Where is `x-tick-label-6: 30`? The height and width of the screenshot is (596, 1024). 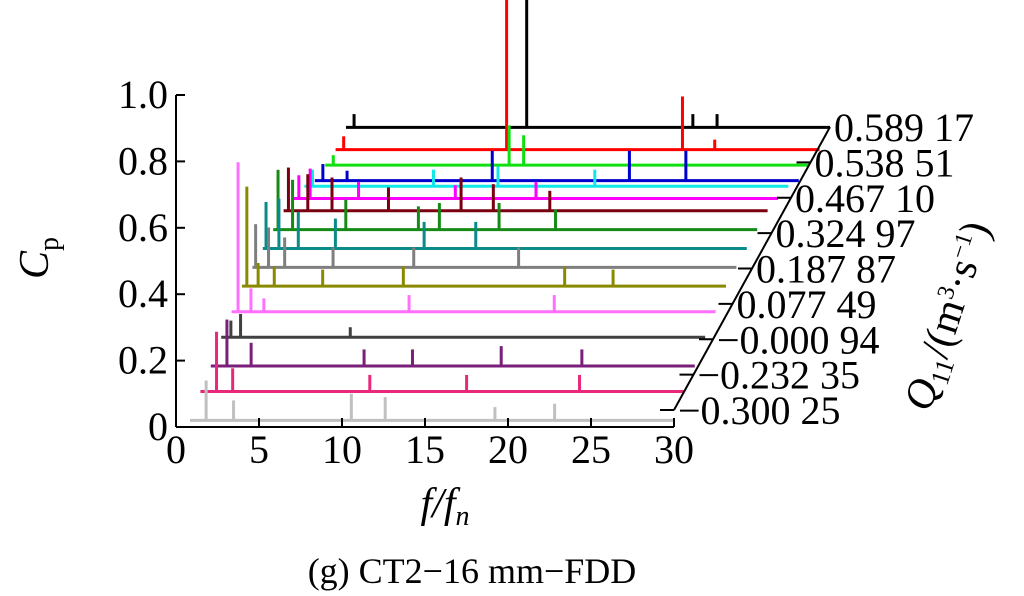 x-tick-label-6: 30 is located at coordinates (674, 449).